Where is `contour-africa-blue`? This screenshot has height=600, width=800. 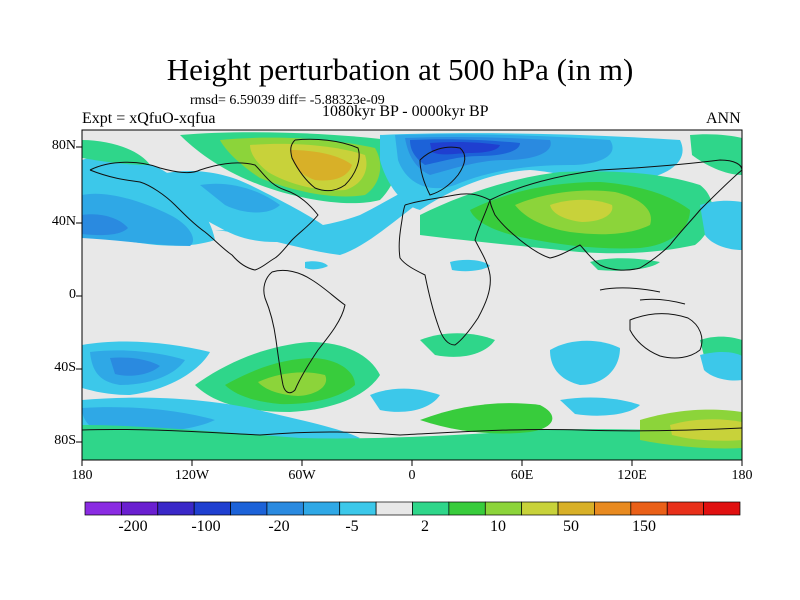
contour-africa-blue is located at coordinates (470, 265).